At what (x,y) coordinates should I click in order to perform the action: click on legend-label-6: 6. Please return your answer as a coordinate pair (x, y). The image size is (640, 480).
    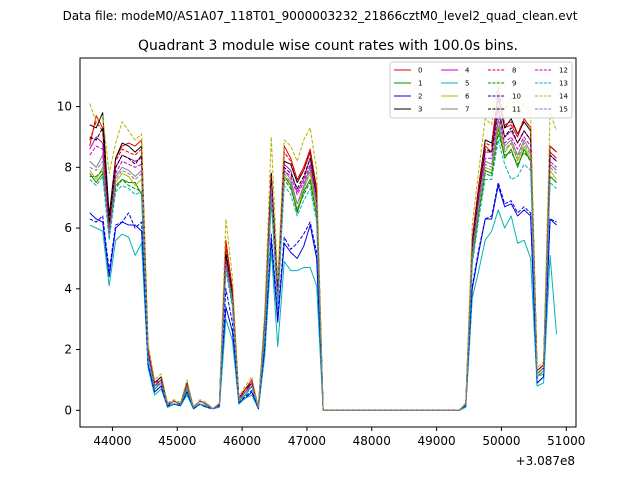
    Looking at the image, I should click on (467, 97).